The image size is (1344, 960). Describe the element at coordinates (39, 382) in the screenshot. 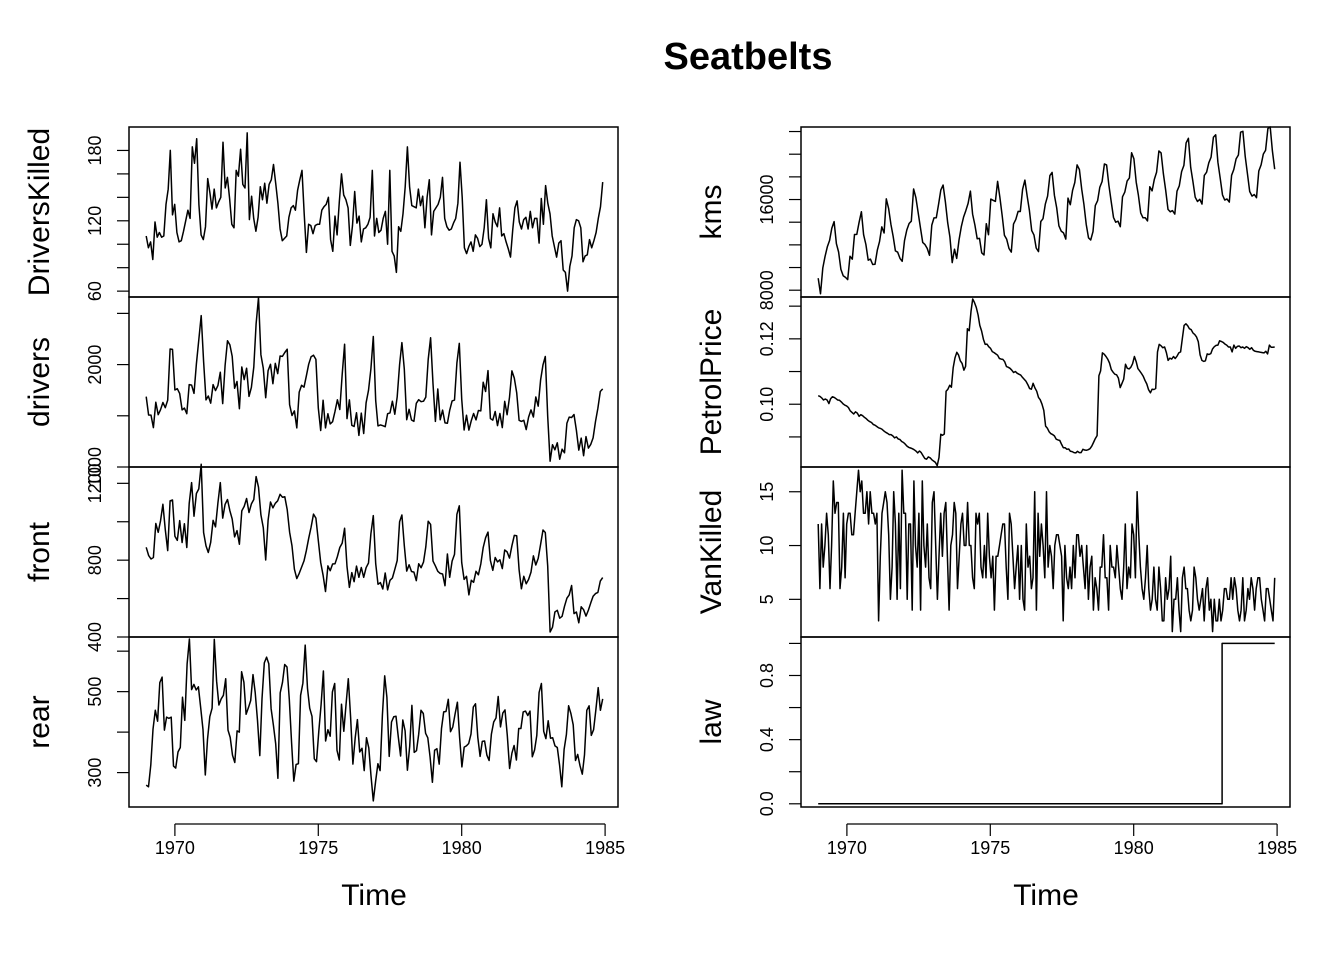

I see `series-label-drivers: drivers` at that location.